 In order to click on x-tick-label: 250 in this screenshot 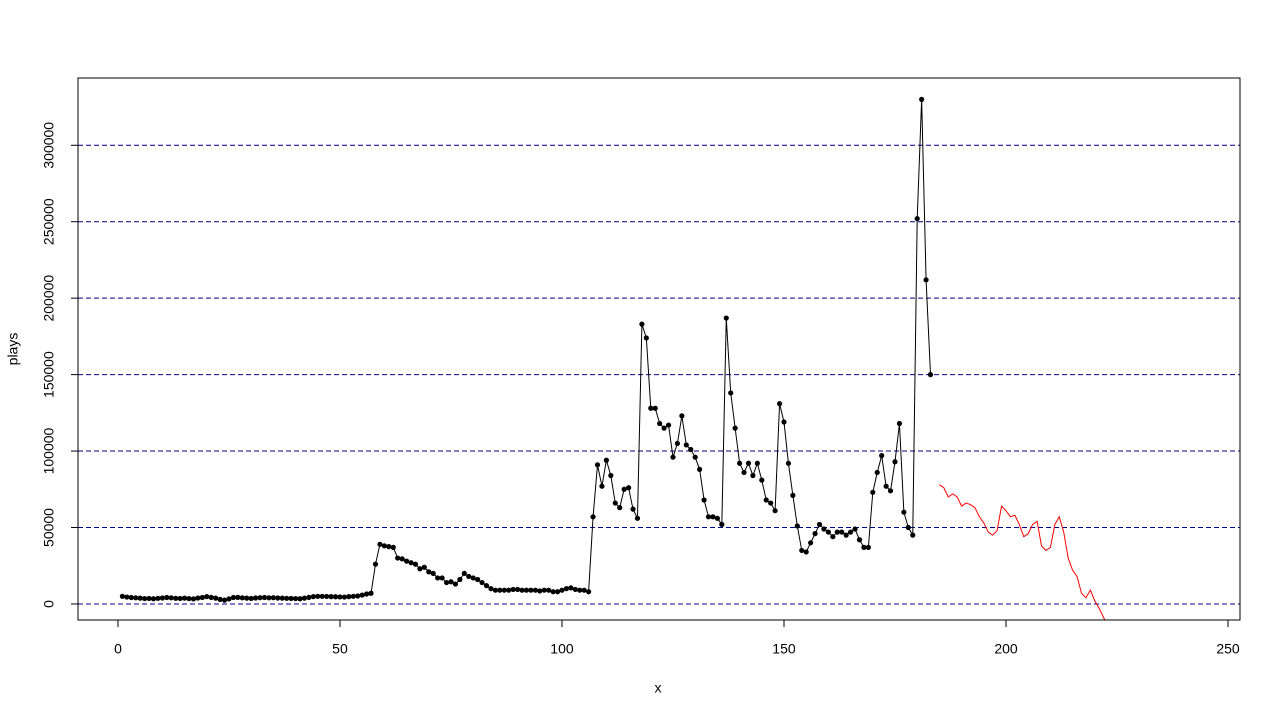, I will do `click(1228, 649)`.